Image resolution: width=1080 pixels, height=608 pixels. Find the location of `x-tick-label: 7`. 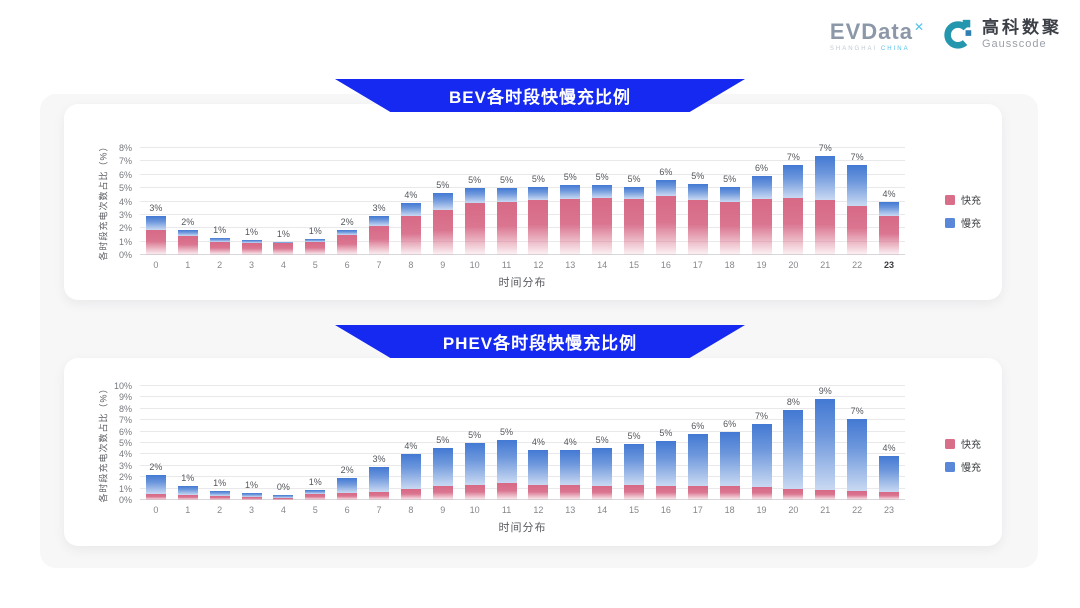

x-tick-label: 7 is located at coordinates (379, 510).